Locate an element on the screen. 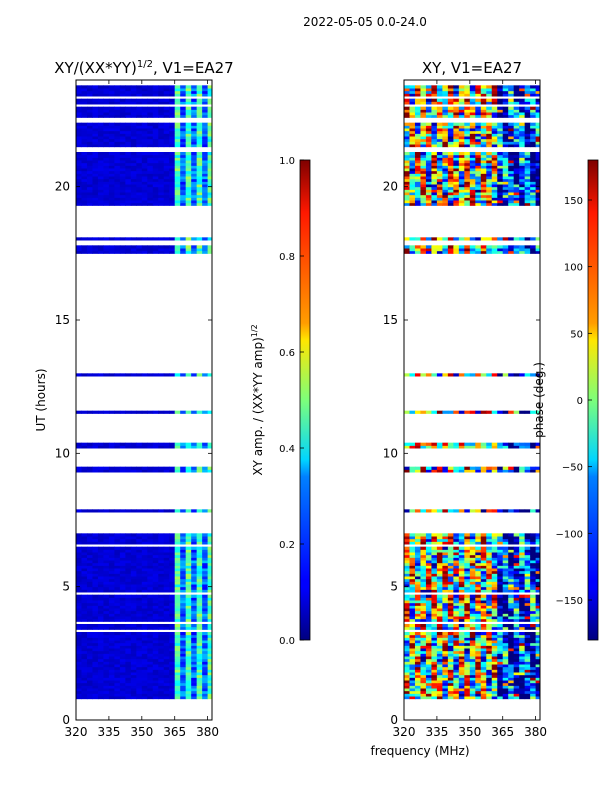 This screenshot has height=800, width=600. amplitude-colorbar-tick-label: 0.0 is located at coordinates (287, 641).